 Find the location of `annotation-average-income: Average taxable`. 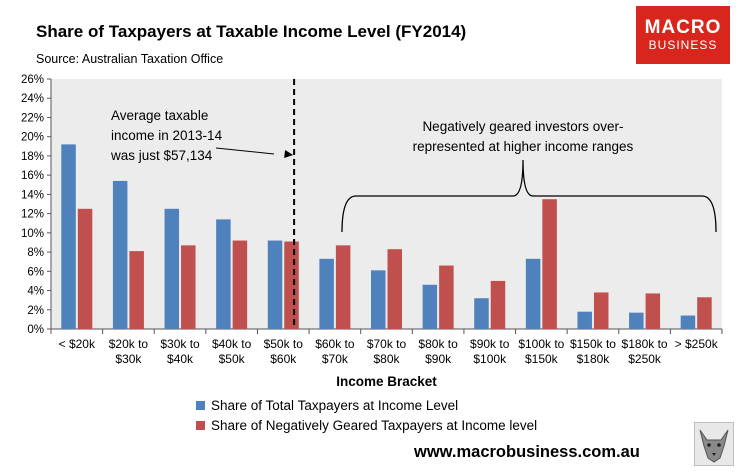

annotation-average-income: Average taxable is located at coordinates (159, 115).